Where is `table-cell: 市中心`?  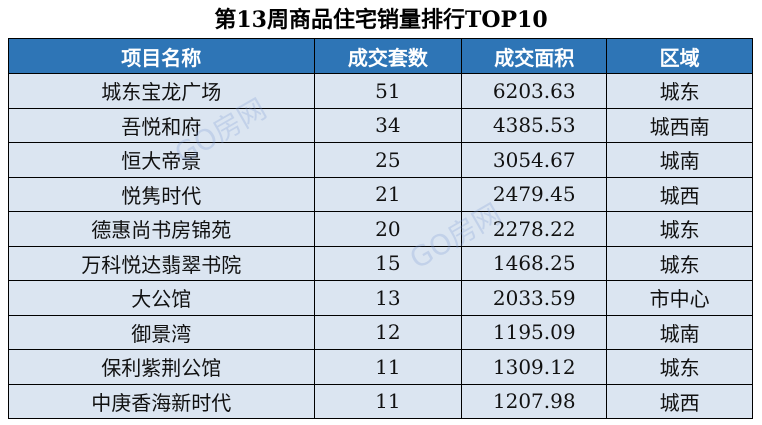
table-cell: 市中心 is located at coordinates (679, 298).